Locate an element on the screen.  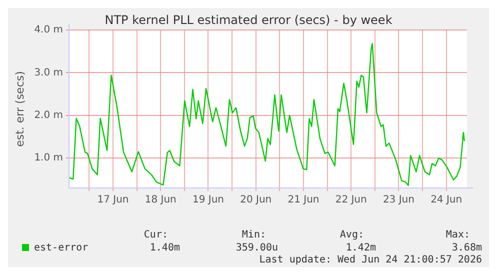
chart-title: NTP kernel PLL estimated error (secs) - by week is located at coordinates (248, 20).